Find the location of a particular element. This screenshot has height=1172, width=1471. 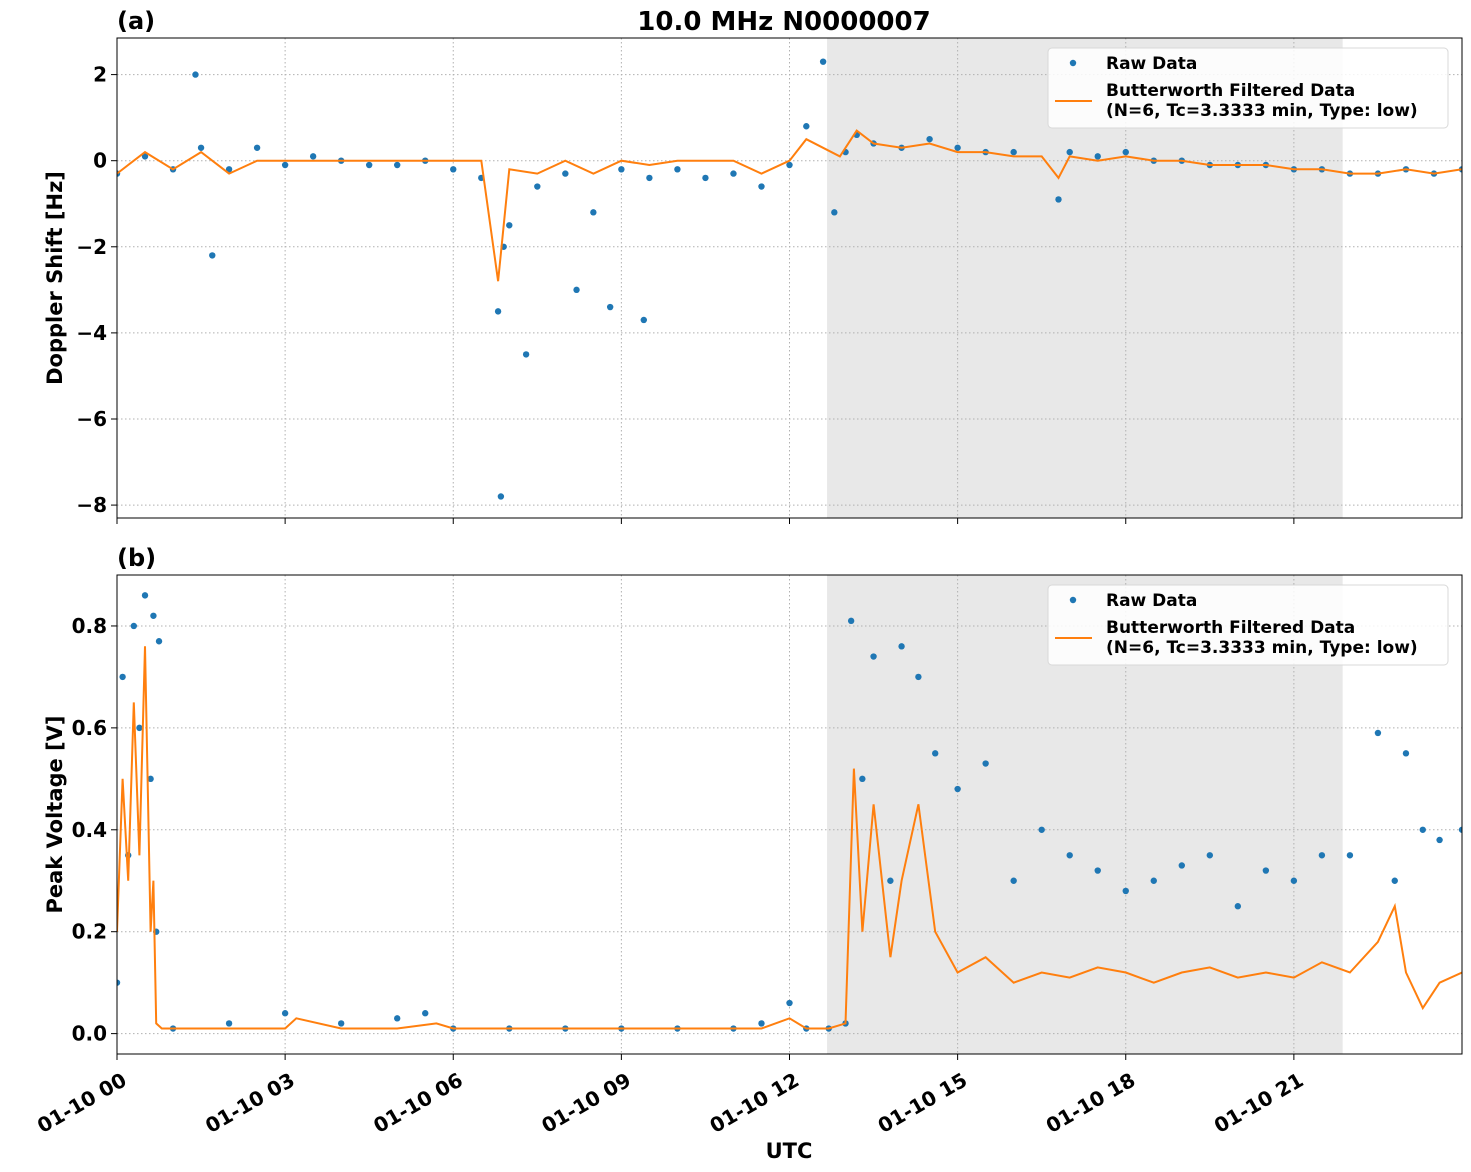

x-tick-label: 01-10 21 is located at coordinates (1259, 1103).